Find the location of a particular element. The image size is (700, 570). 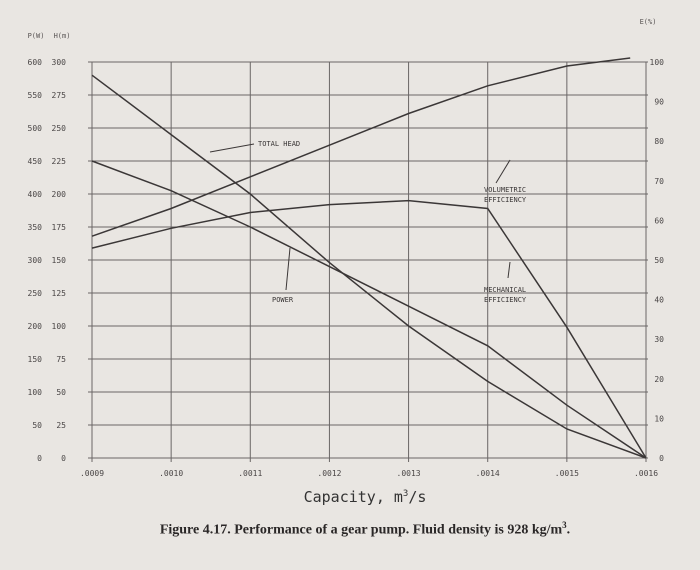

volumetric-leader-line is located at coordinates (503, 171).